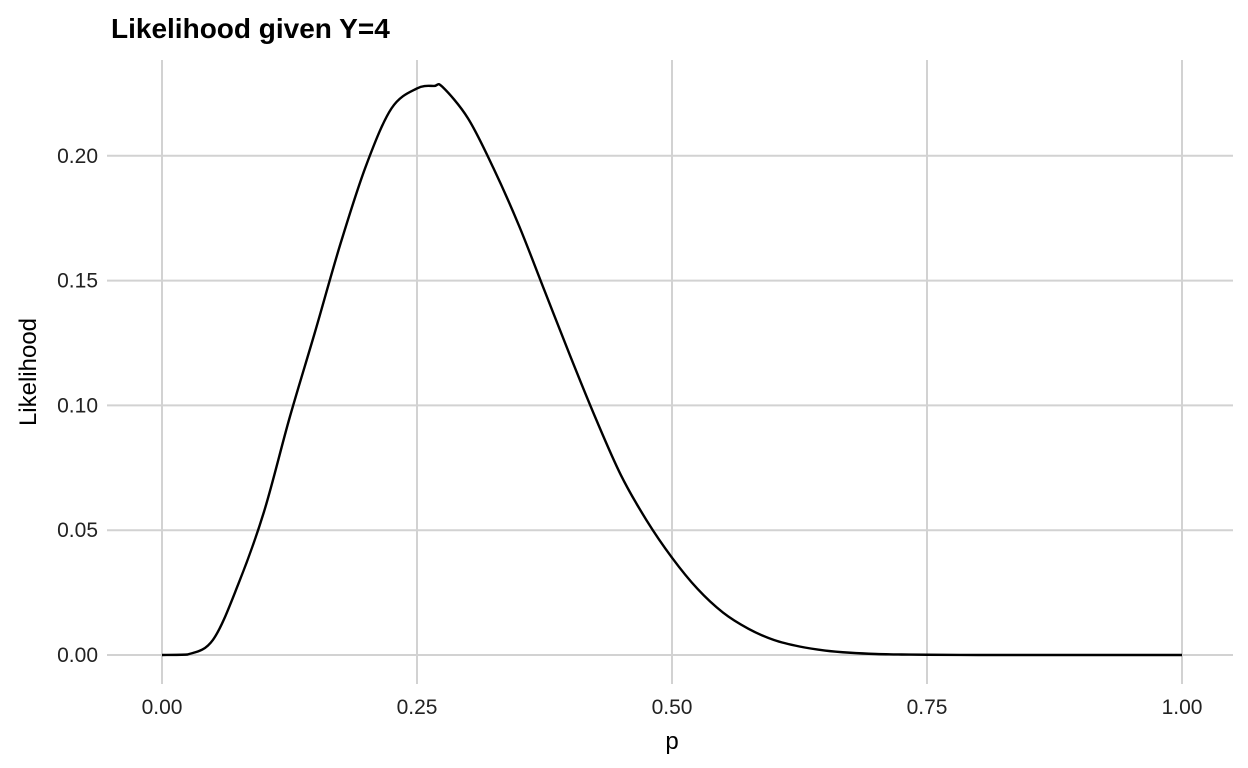 Image resolution: width=1248 pixels, height=768 pixels. I want to click on y-tick-label: 0.10, so click(77, 405).